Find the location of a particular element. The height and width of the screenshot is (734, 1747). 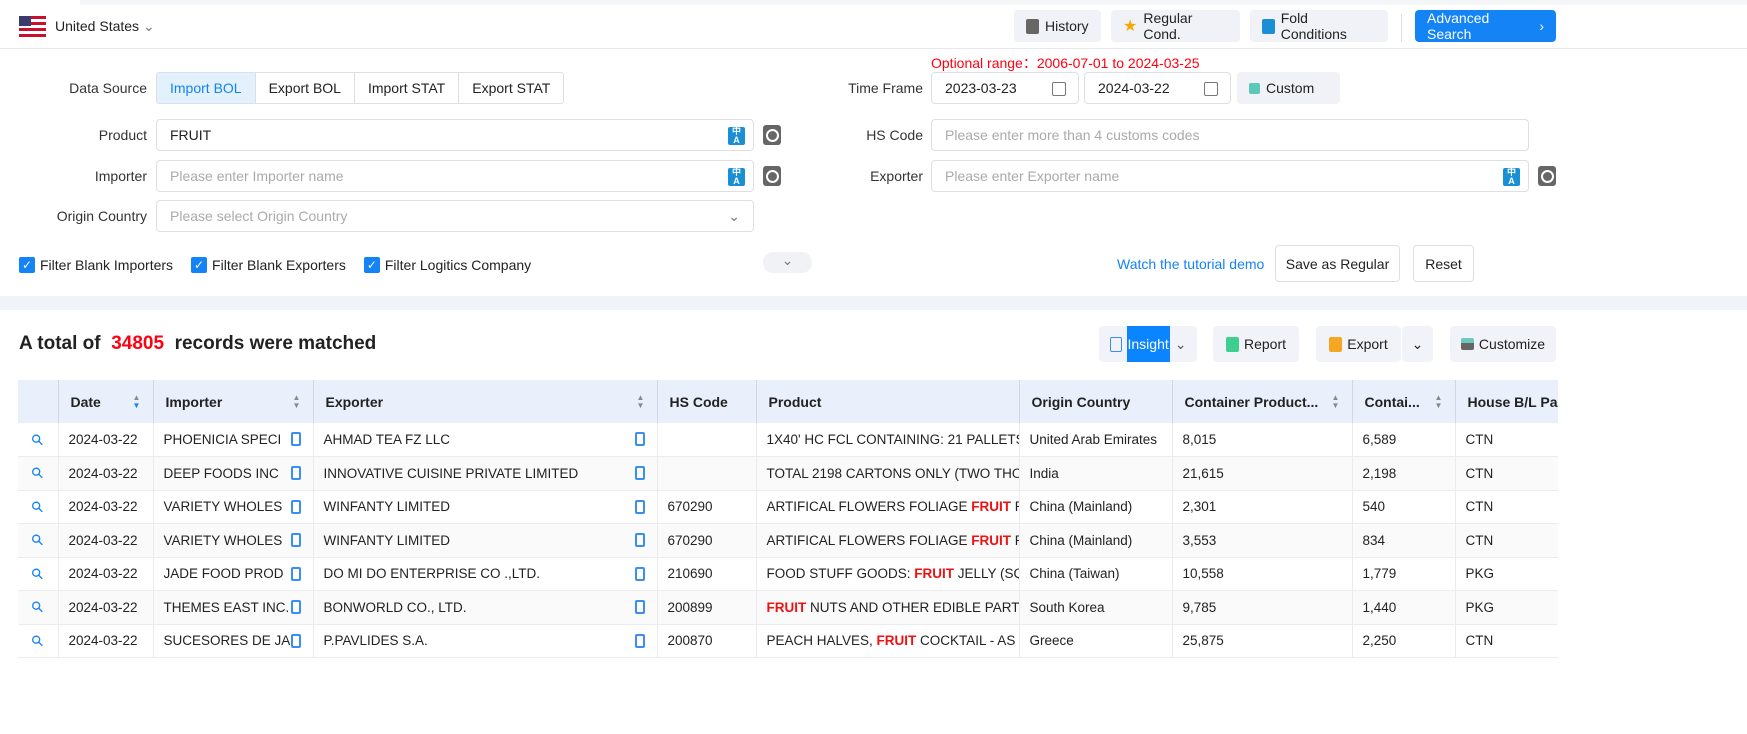

origin-country-select: Please select Origin Country ⌄ is located at coordinates (455, 216).